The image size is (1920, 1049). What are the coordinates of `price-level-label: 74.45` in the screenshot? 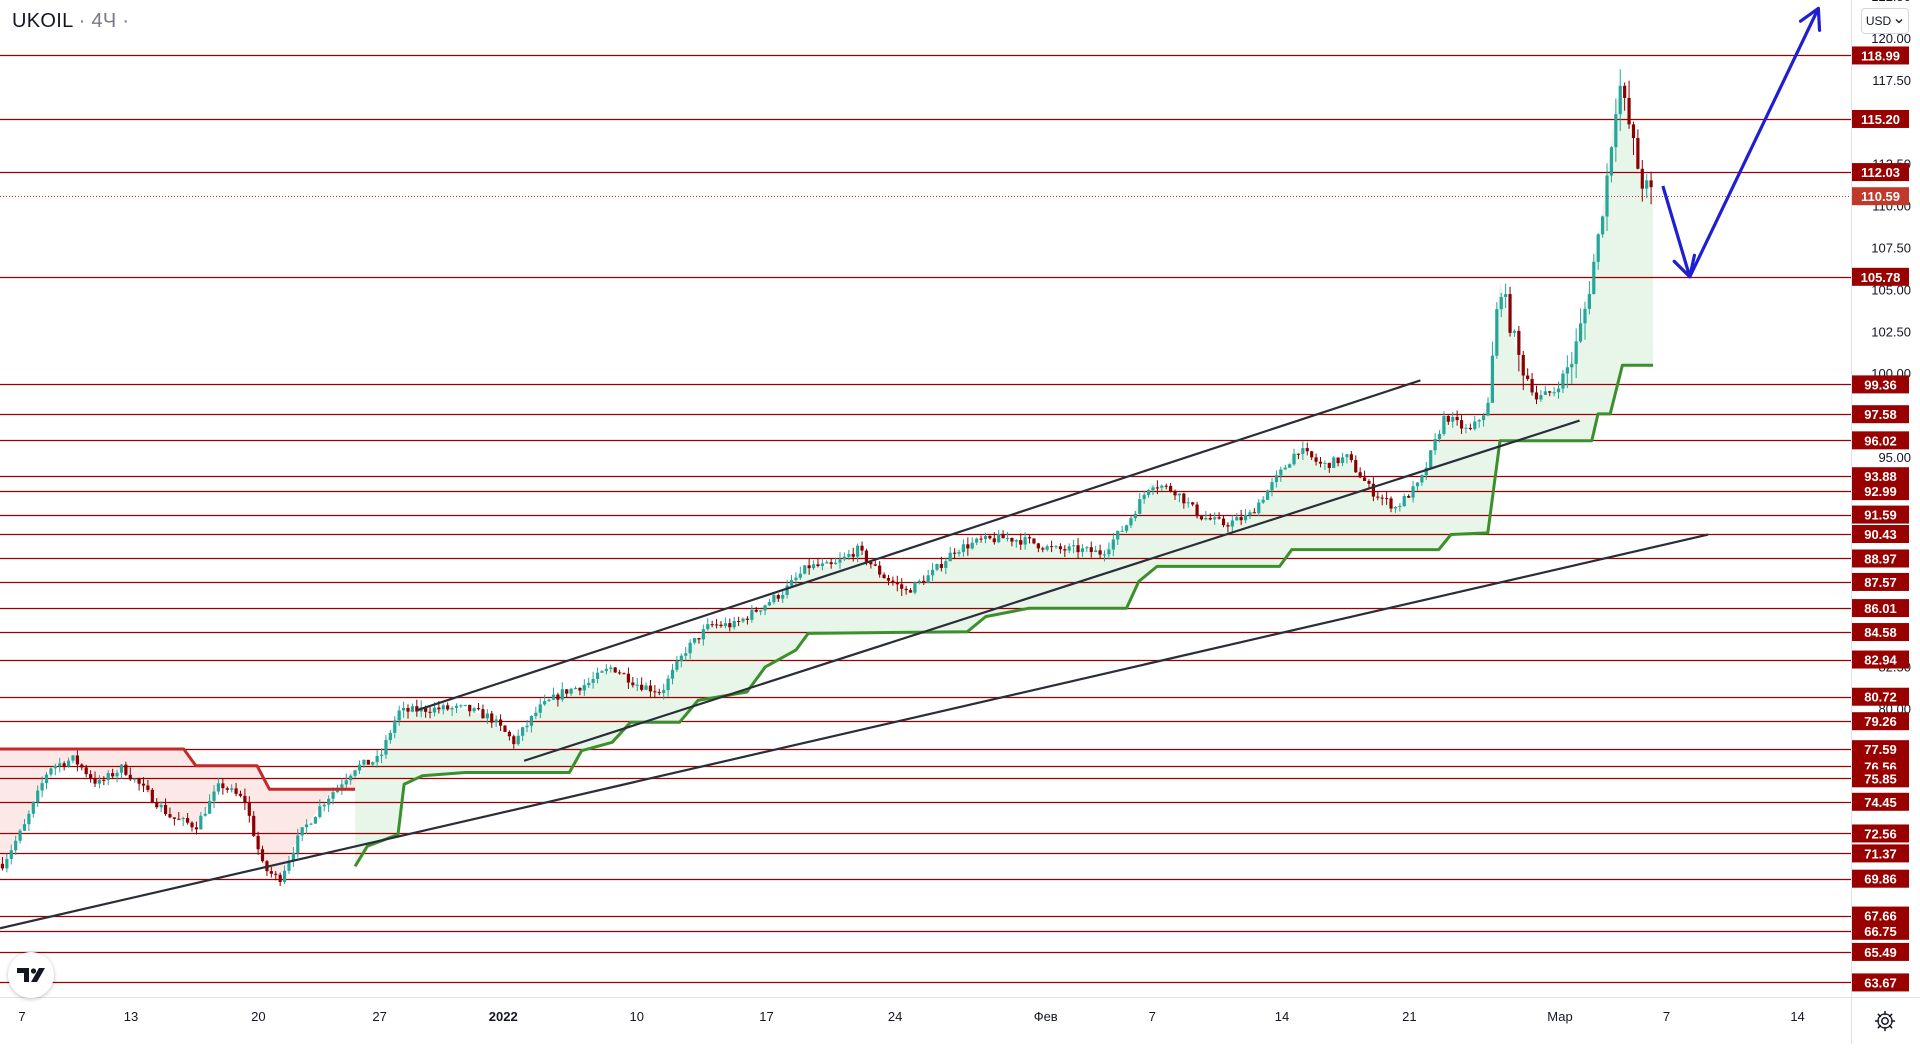 It's located at (1880, 802).